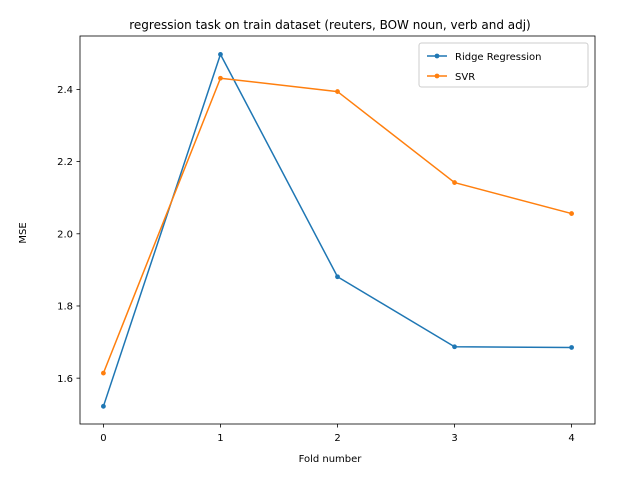 The height and width of the screenshot is (480, 640). Describe the element at coordinates (337, 438) in the screenshot. I see `x-tick-label: 2` at that location.